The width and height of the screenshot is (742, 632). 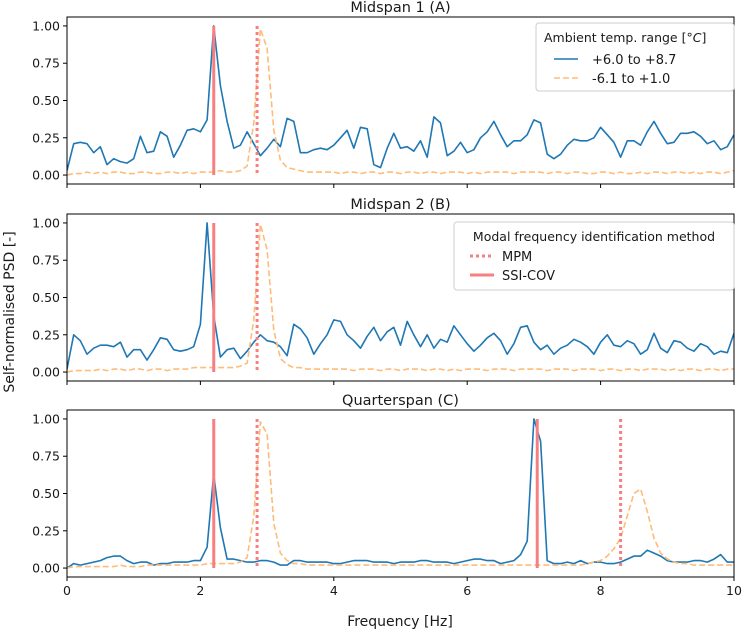 I want to click on temperature-legend-title: Ambient temp. range [°C], so click(x=625, y=37).